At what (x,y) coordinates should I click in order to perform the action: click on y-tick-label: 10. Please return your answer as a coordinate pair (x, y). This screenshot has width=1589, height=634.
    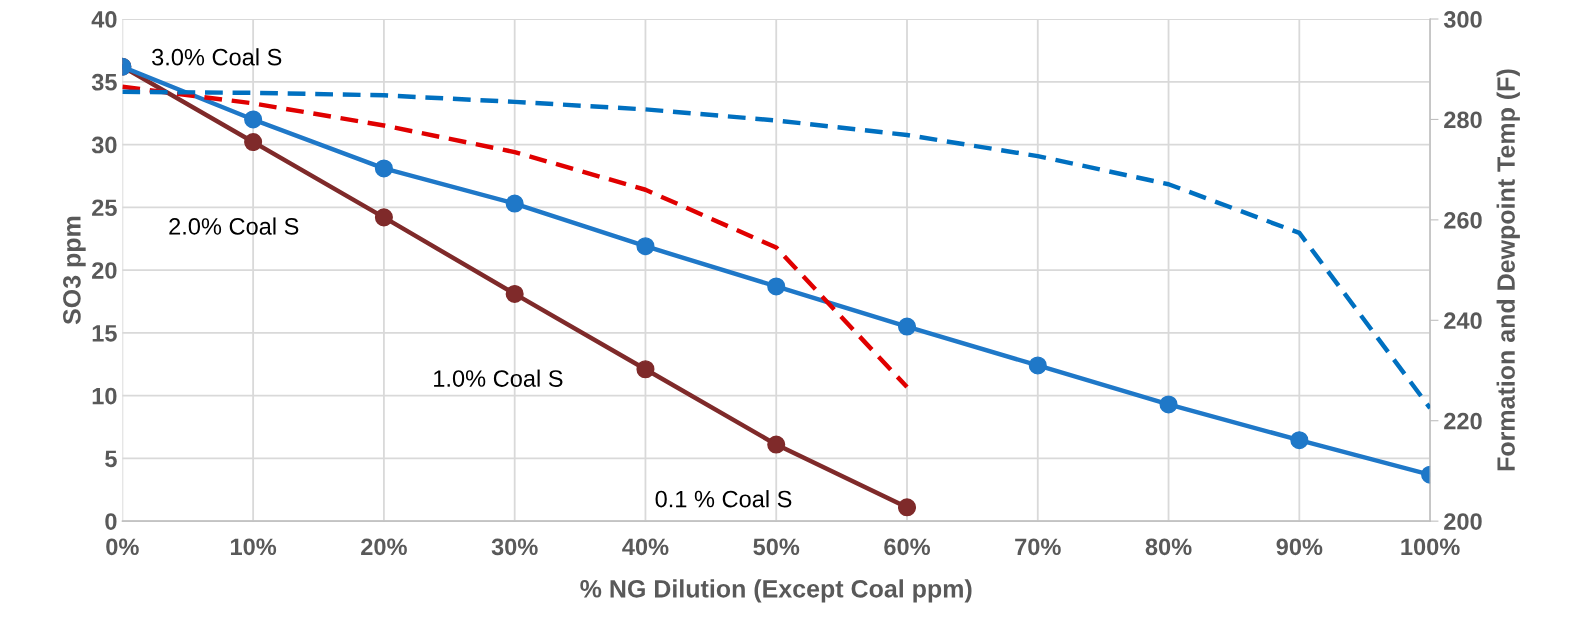
    Looking at the image, I should click on (104, 396).